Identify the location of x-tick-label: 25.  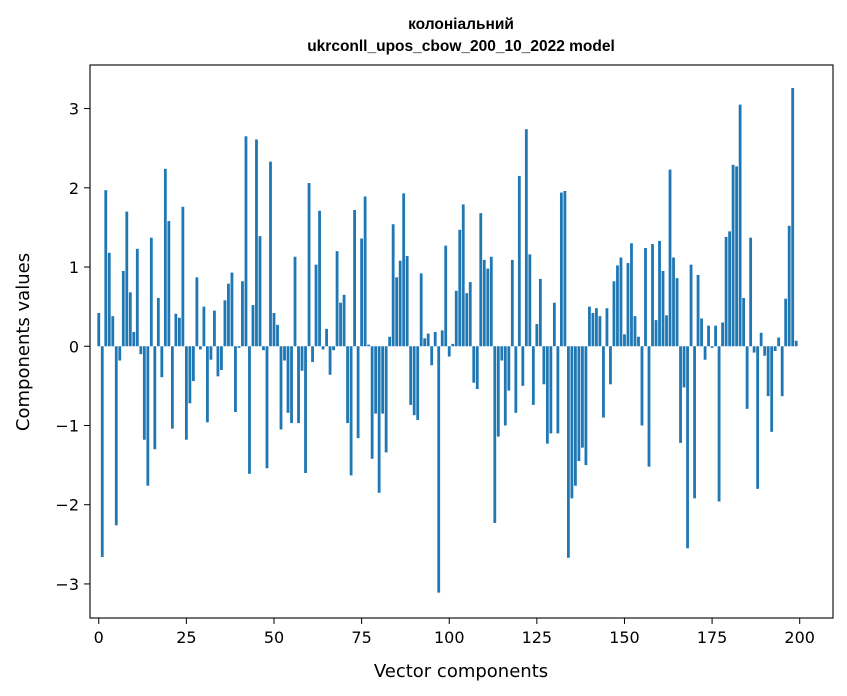
(186, 637).